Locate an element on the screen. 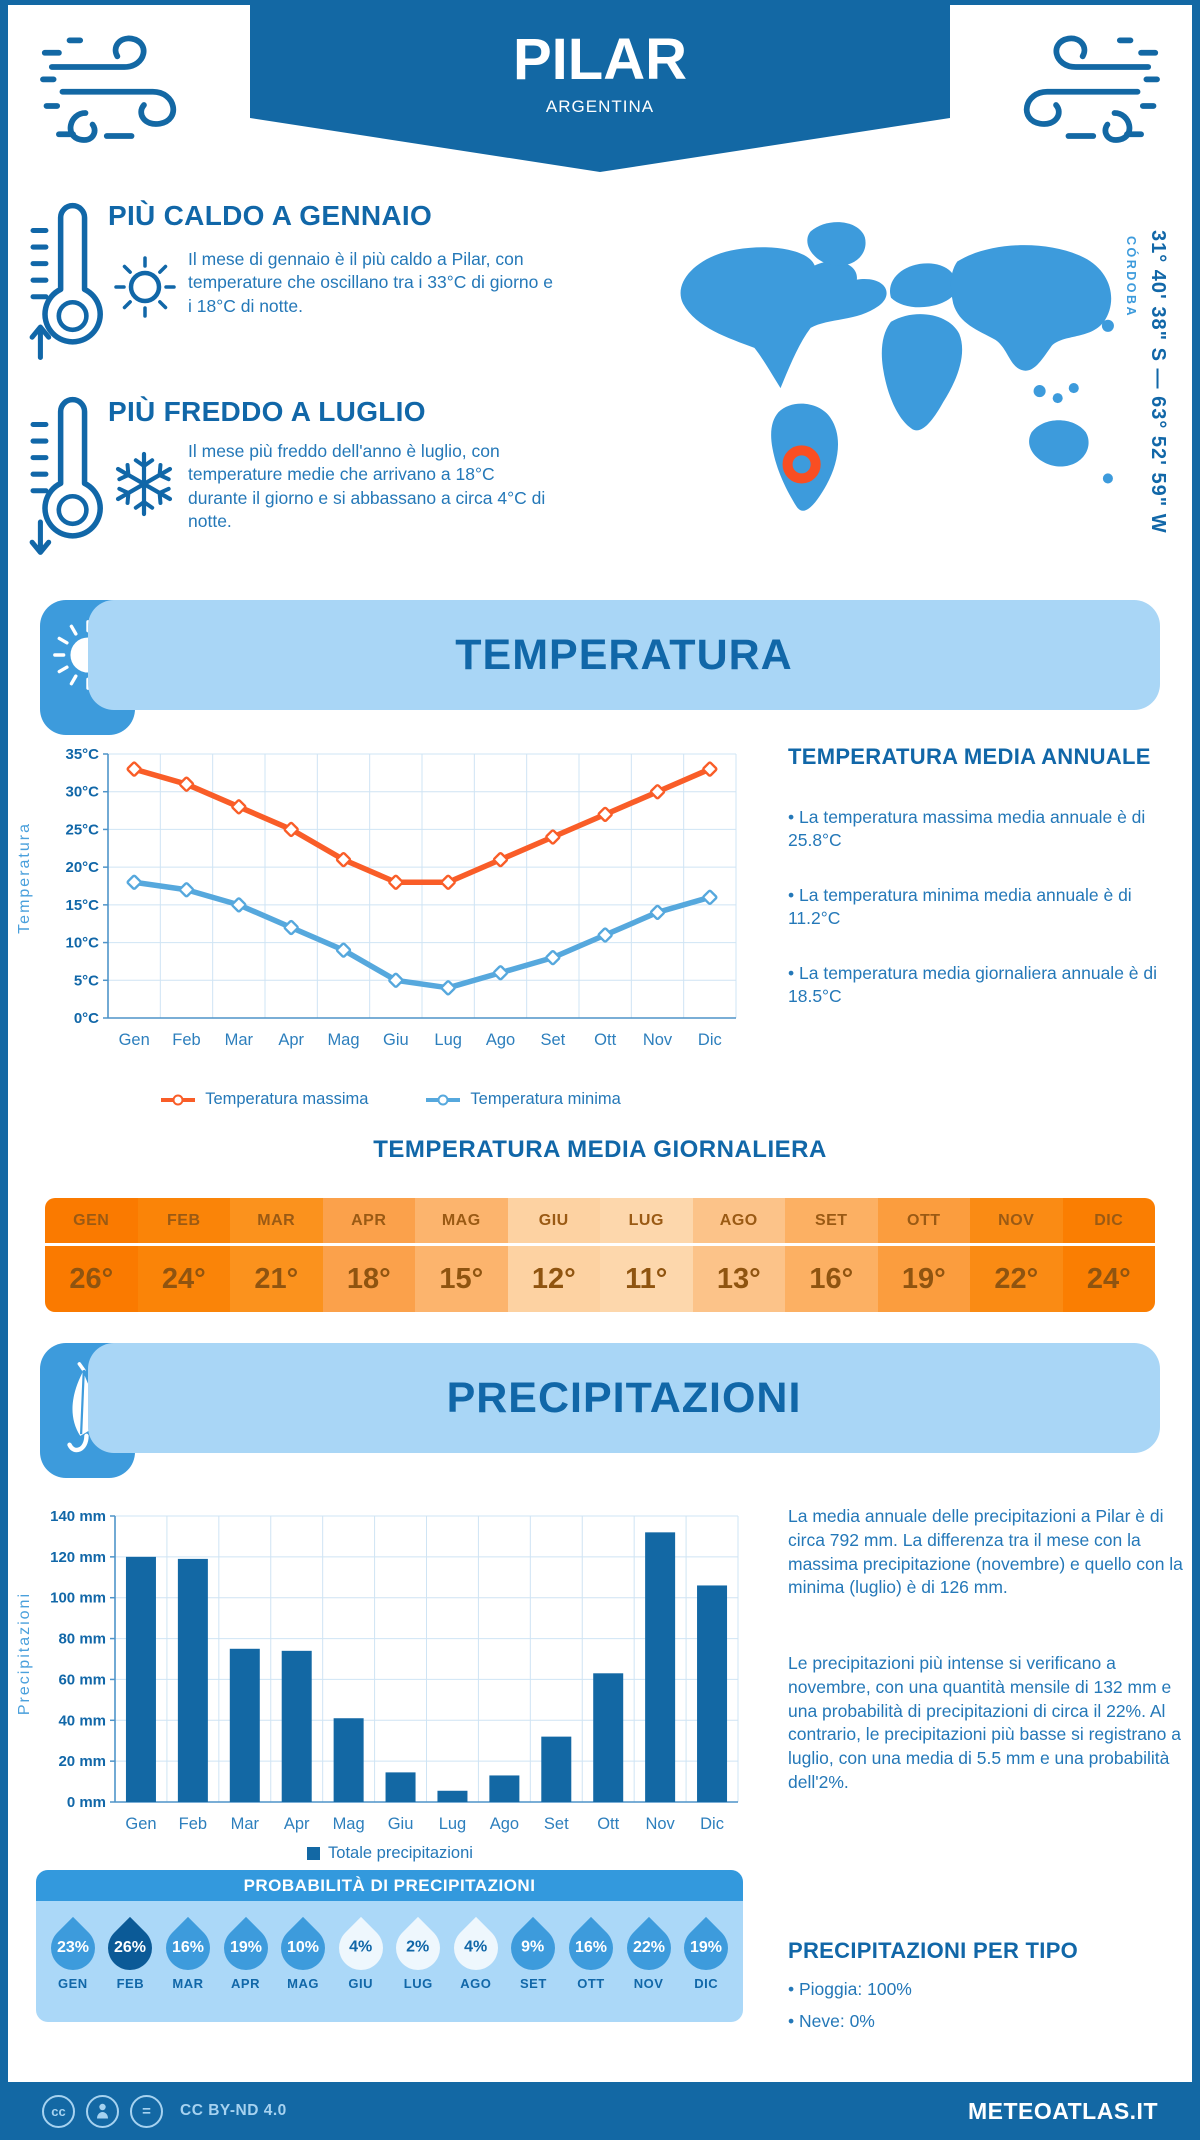  bar-chart-y-axis-title: Precipitazioni is located at coordinates (24, 1654).